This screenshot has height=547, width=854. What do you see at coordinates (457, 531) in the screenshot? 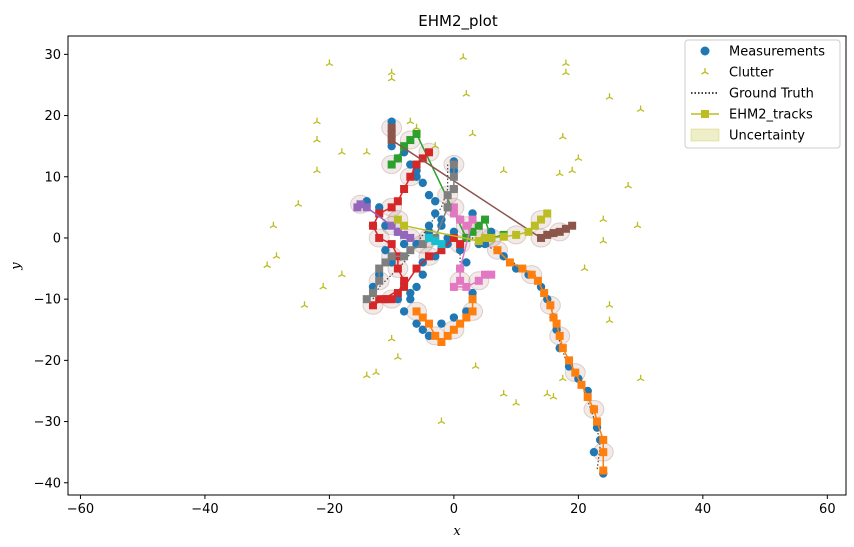
I see `x-axis-label: x` at bounding box center [457, 531].